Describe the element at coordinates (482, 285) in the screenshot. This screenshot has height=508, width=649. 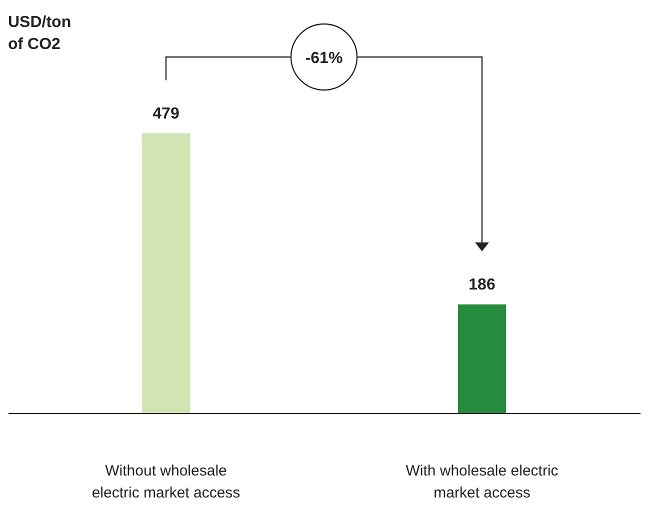
I see `data-label: 186` at that location.